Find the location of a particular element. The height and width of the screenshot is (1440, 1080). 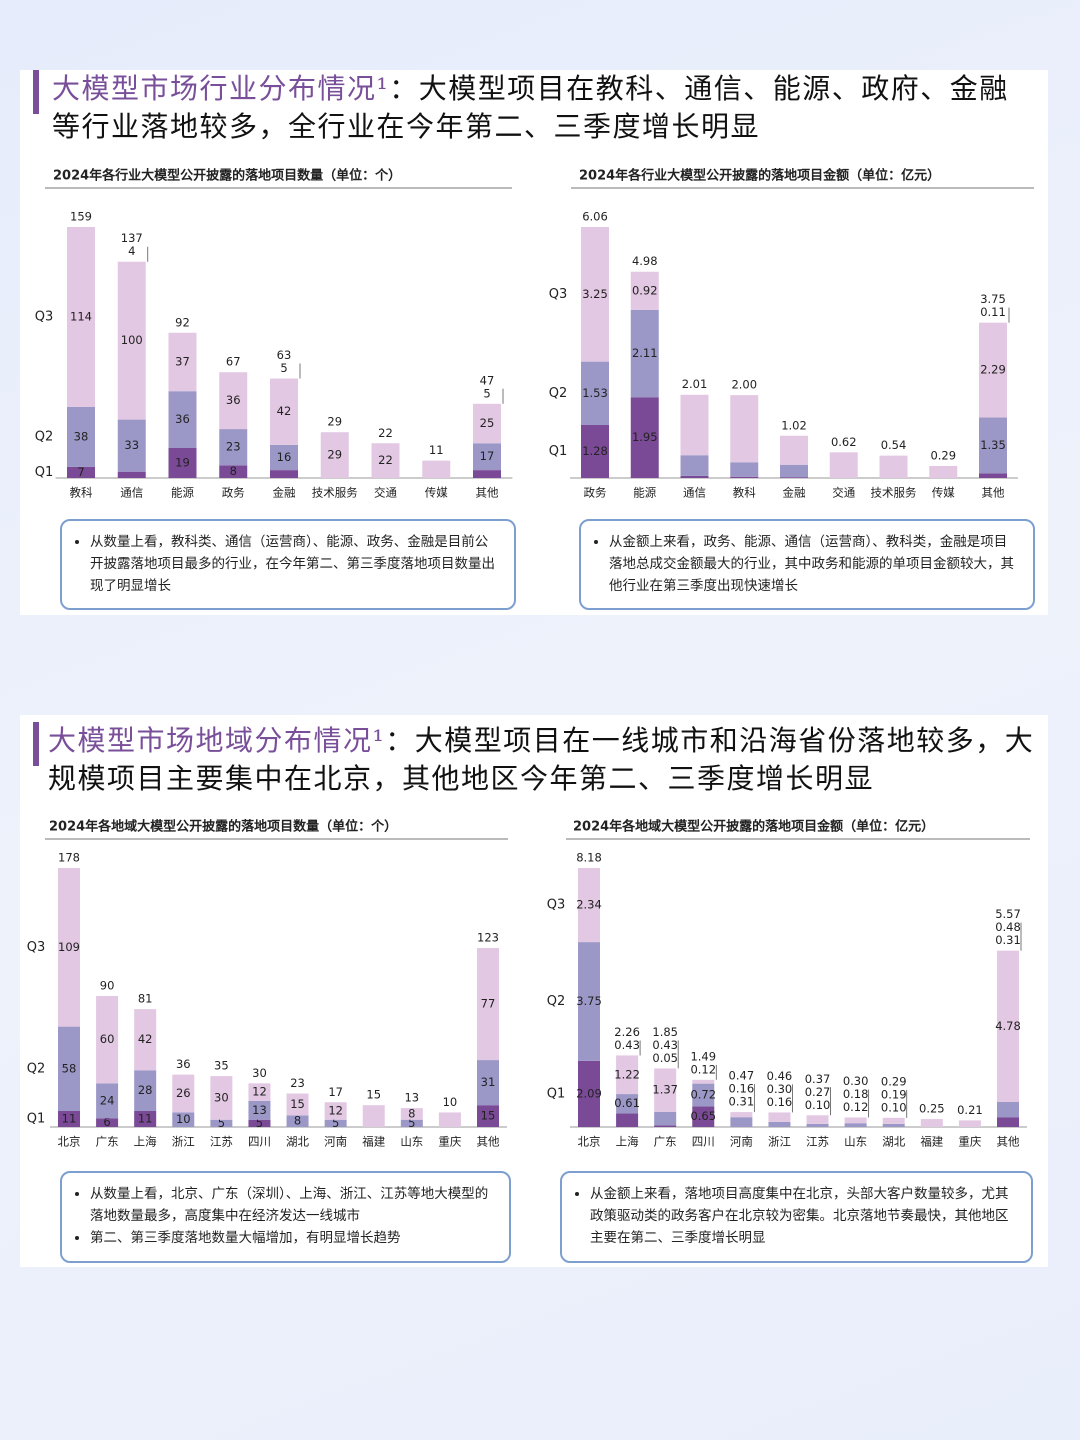

total-label: 81 is located at coordinates (145, 999).